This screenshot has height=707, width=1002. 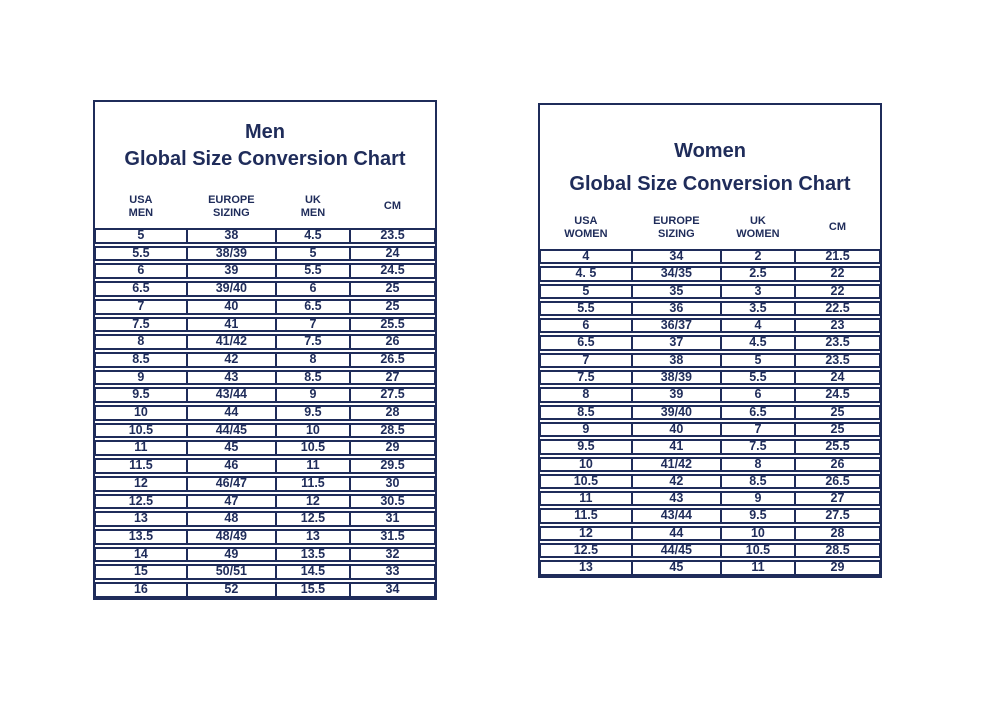 I want to click on table-cell: 50/51, so click(x=231, y=572).